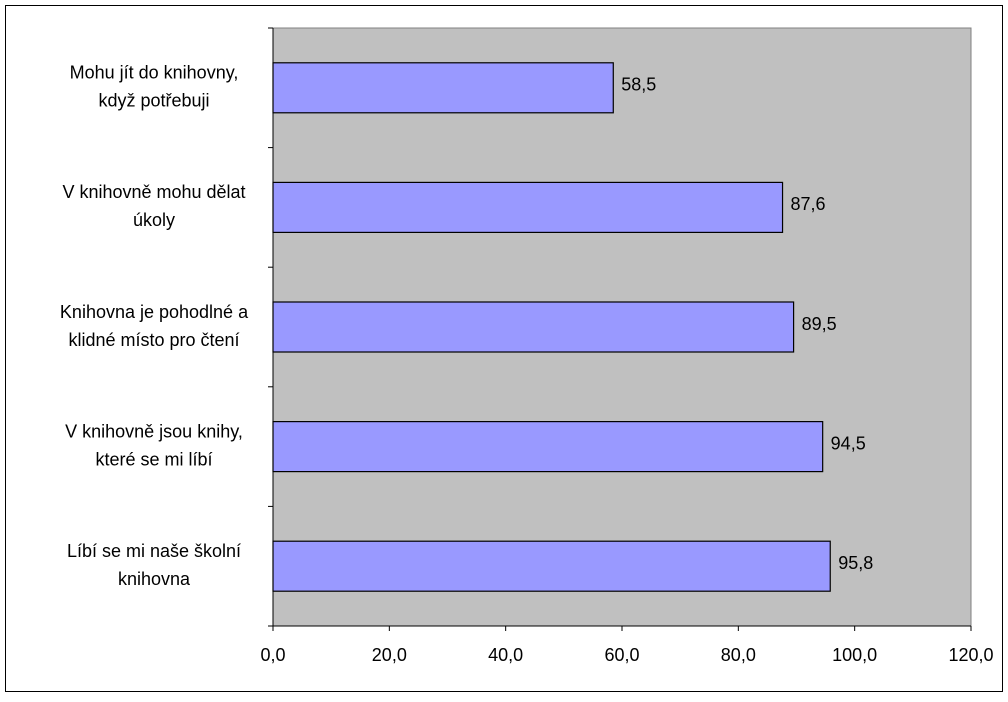  I want to click on x-tick-label: 120,0, so click(970, 655).